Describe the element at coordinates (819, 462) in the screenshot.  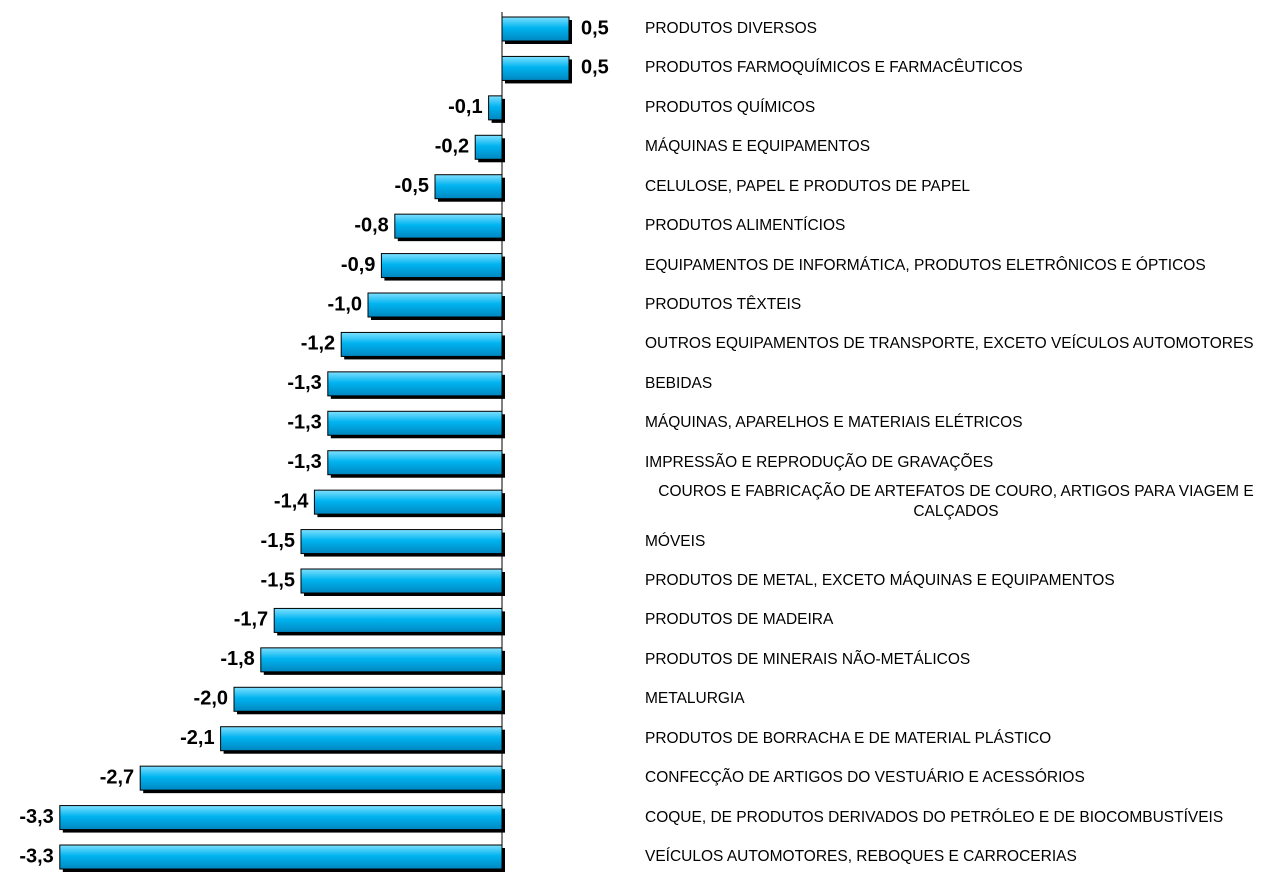
I see `category-label: IMPRESSÃO E REPRODUÇÃO DE GRAVAÇÕES` at that location.